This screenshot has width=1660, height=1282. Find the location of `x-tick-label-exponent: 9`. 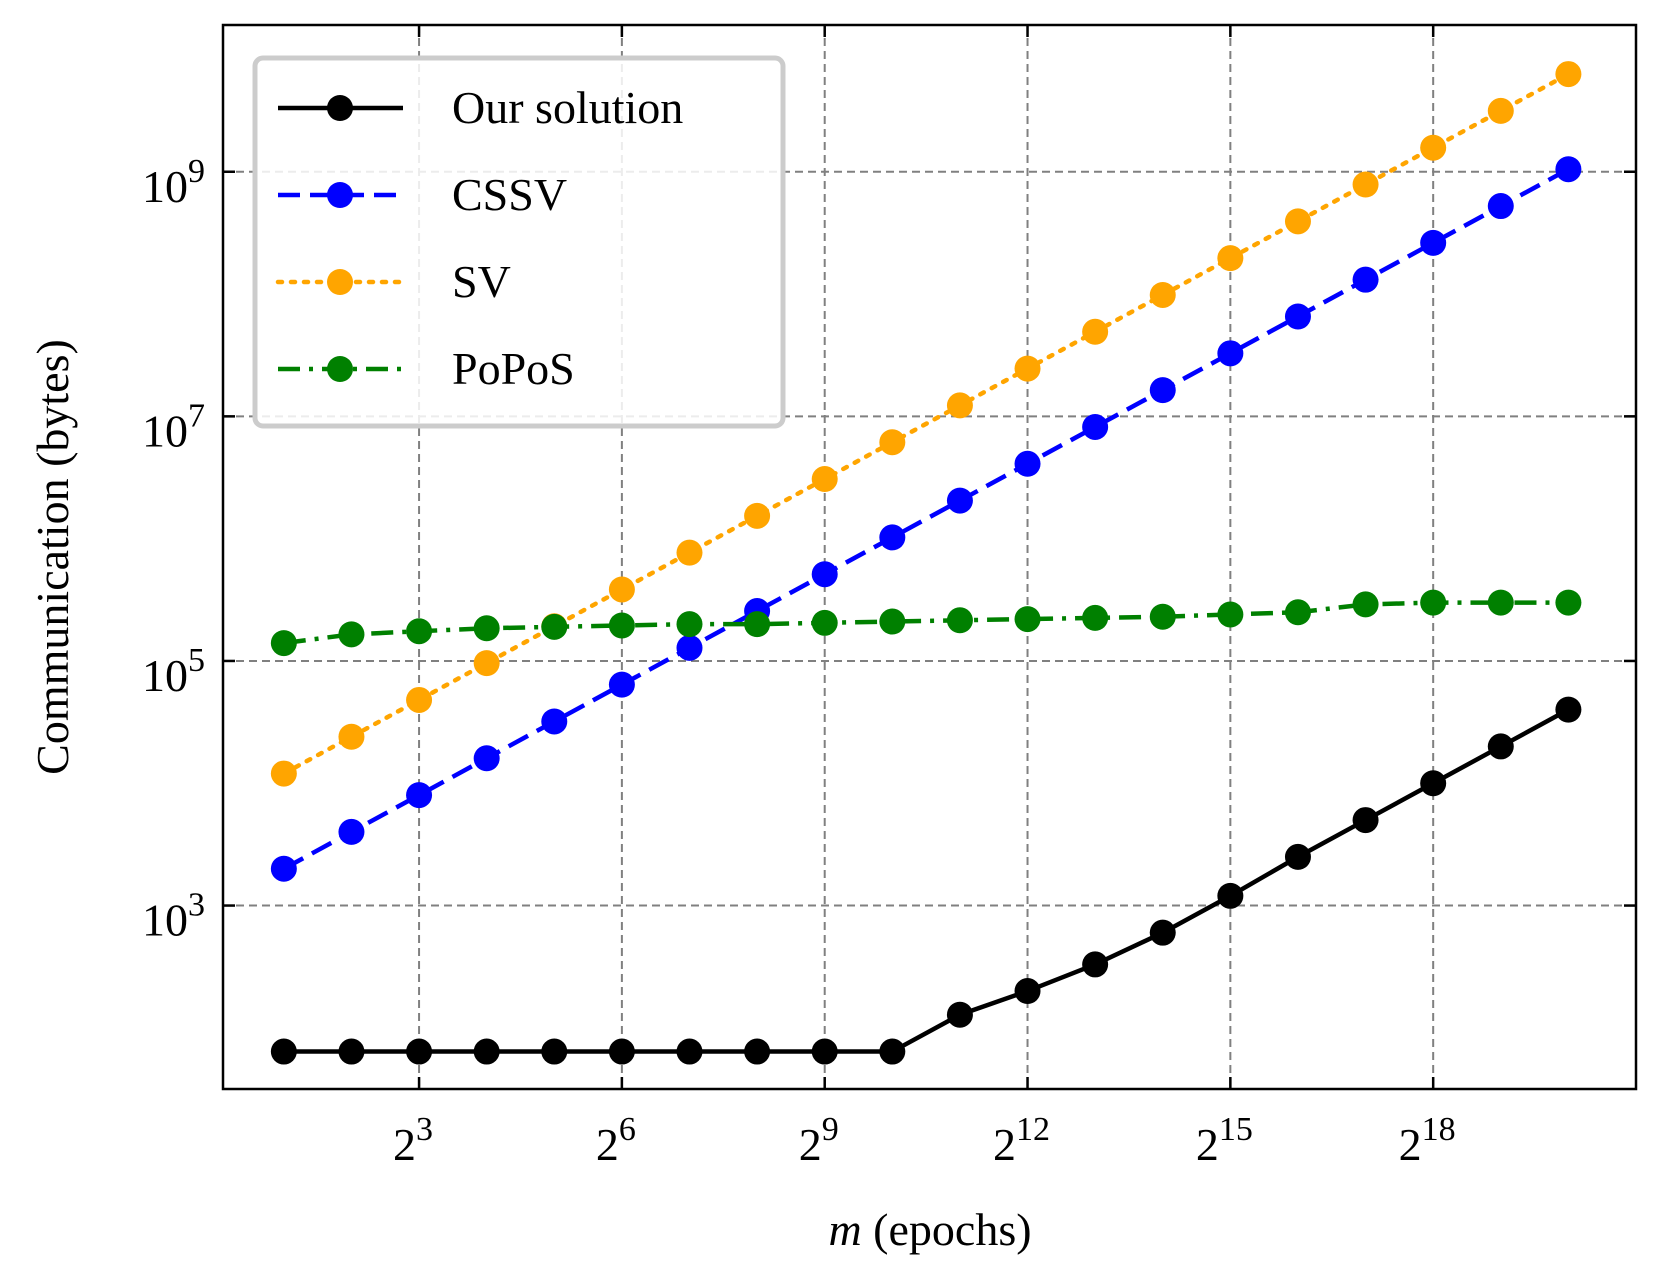

x-tick-label-exponent: 9 is located at coordinates (830, 1129).